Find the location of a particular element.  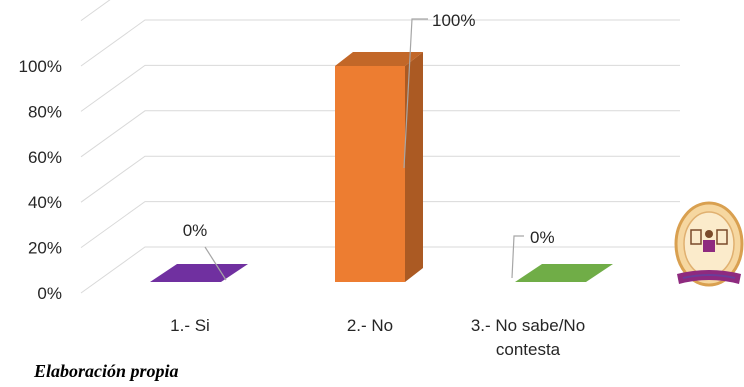

category-label-3: 3.- No sabe/No contesta is located at coordinates (528, 337).